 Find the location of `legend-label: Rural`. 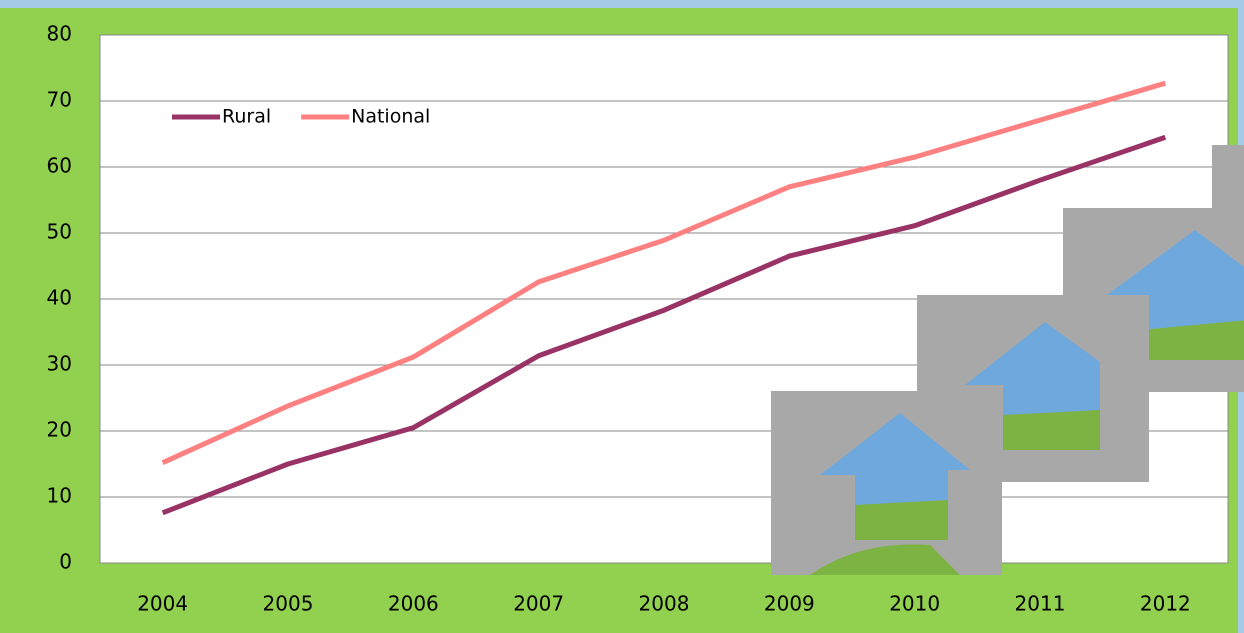

legend-label: Rural is located at coordinates (246, 117).